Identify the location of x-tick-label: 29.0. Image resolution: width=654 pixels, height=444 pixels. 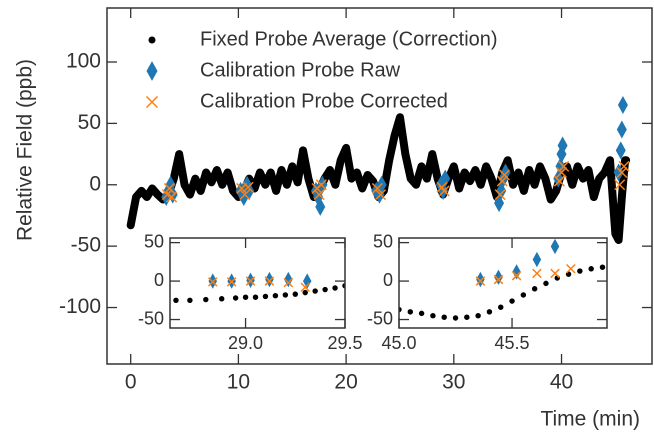
(245, 343).